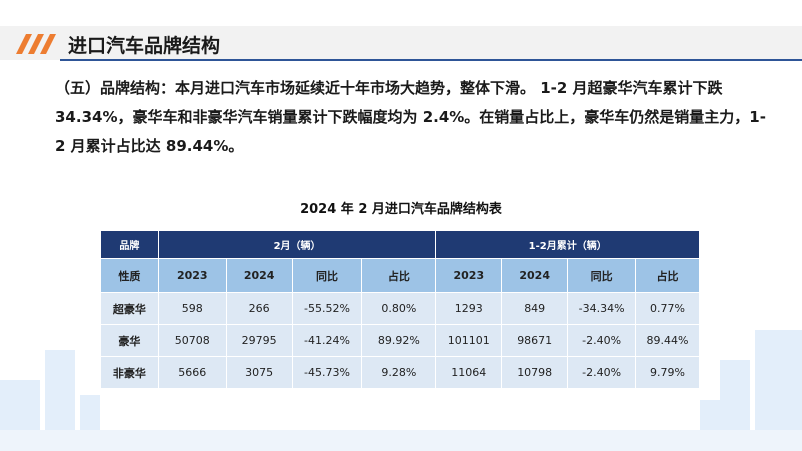  Describe the element at coordinates (469, 372) in the screenshot. I see `table-cell: 11064` at that location.